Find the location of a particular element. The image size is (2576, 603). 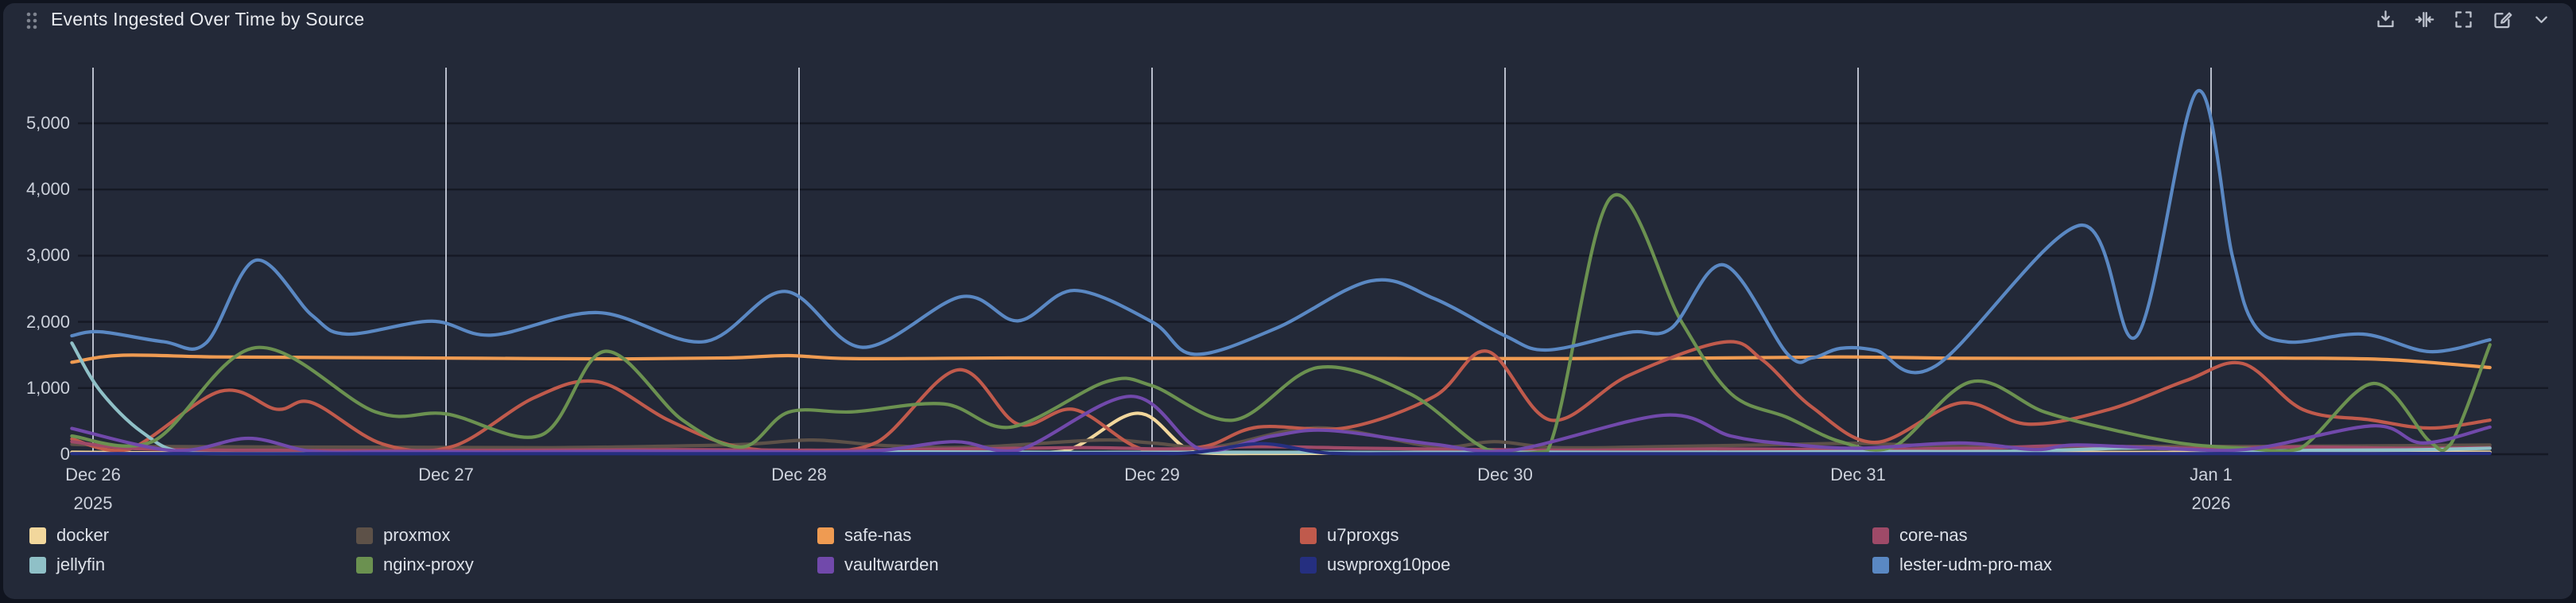

legend-swatch-jellyfin is located at coordinates (38, 565).